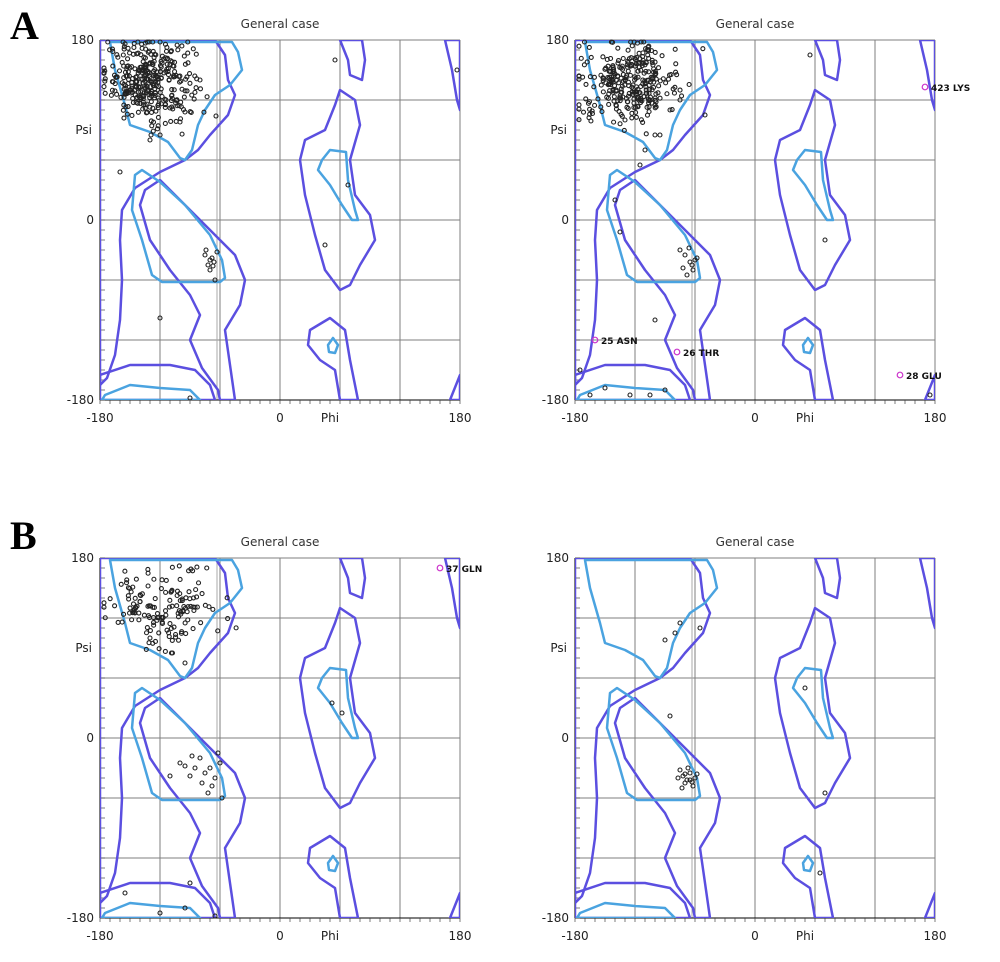 This screenshot has width=1000, height=962. What do you see at coordinates (90, 738) in the screenshot?
I see `y-tick-label: 0` at bounding box center [90, 738].